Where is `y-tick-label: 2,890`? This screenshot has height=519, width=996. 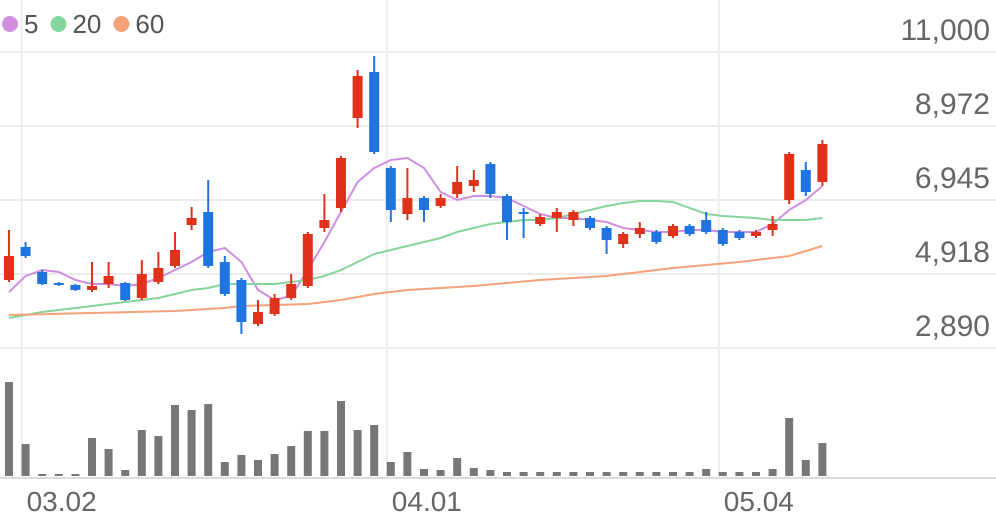
y-tick-label: 2,890 is located at coordinates (952, 326).